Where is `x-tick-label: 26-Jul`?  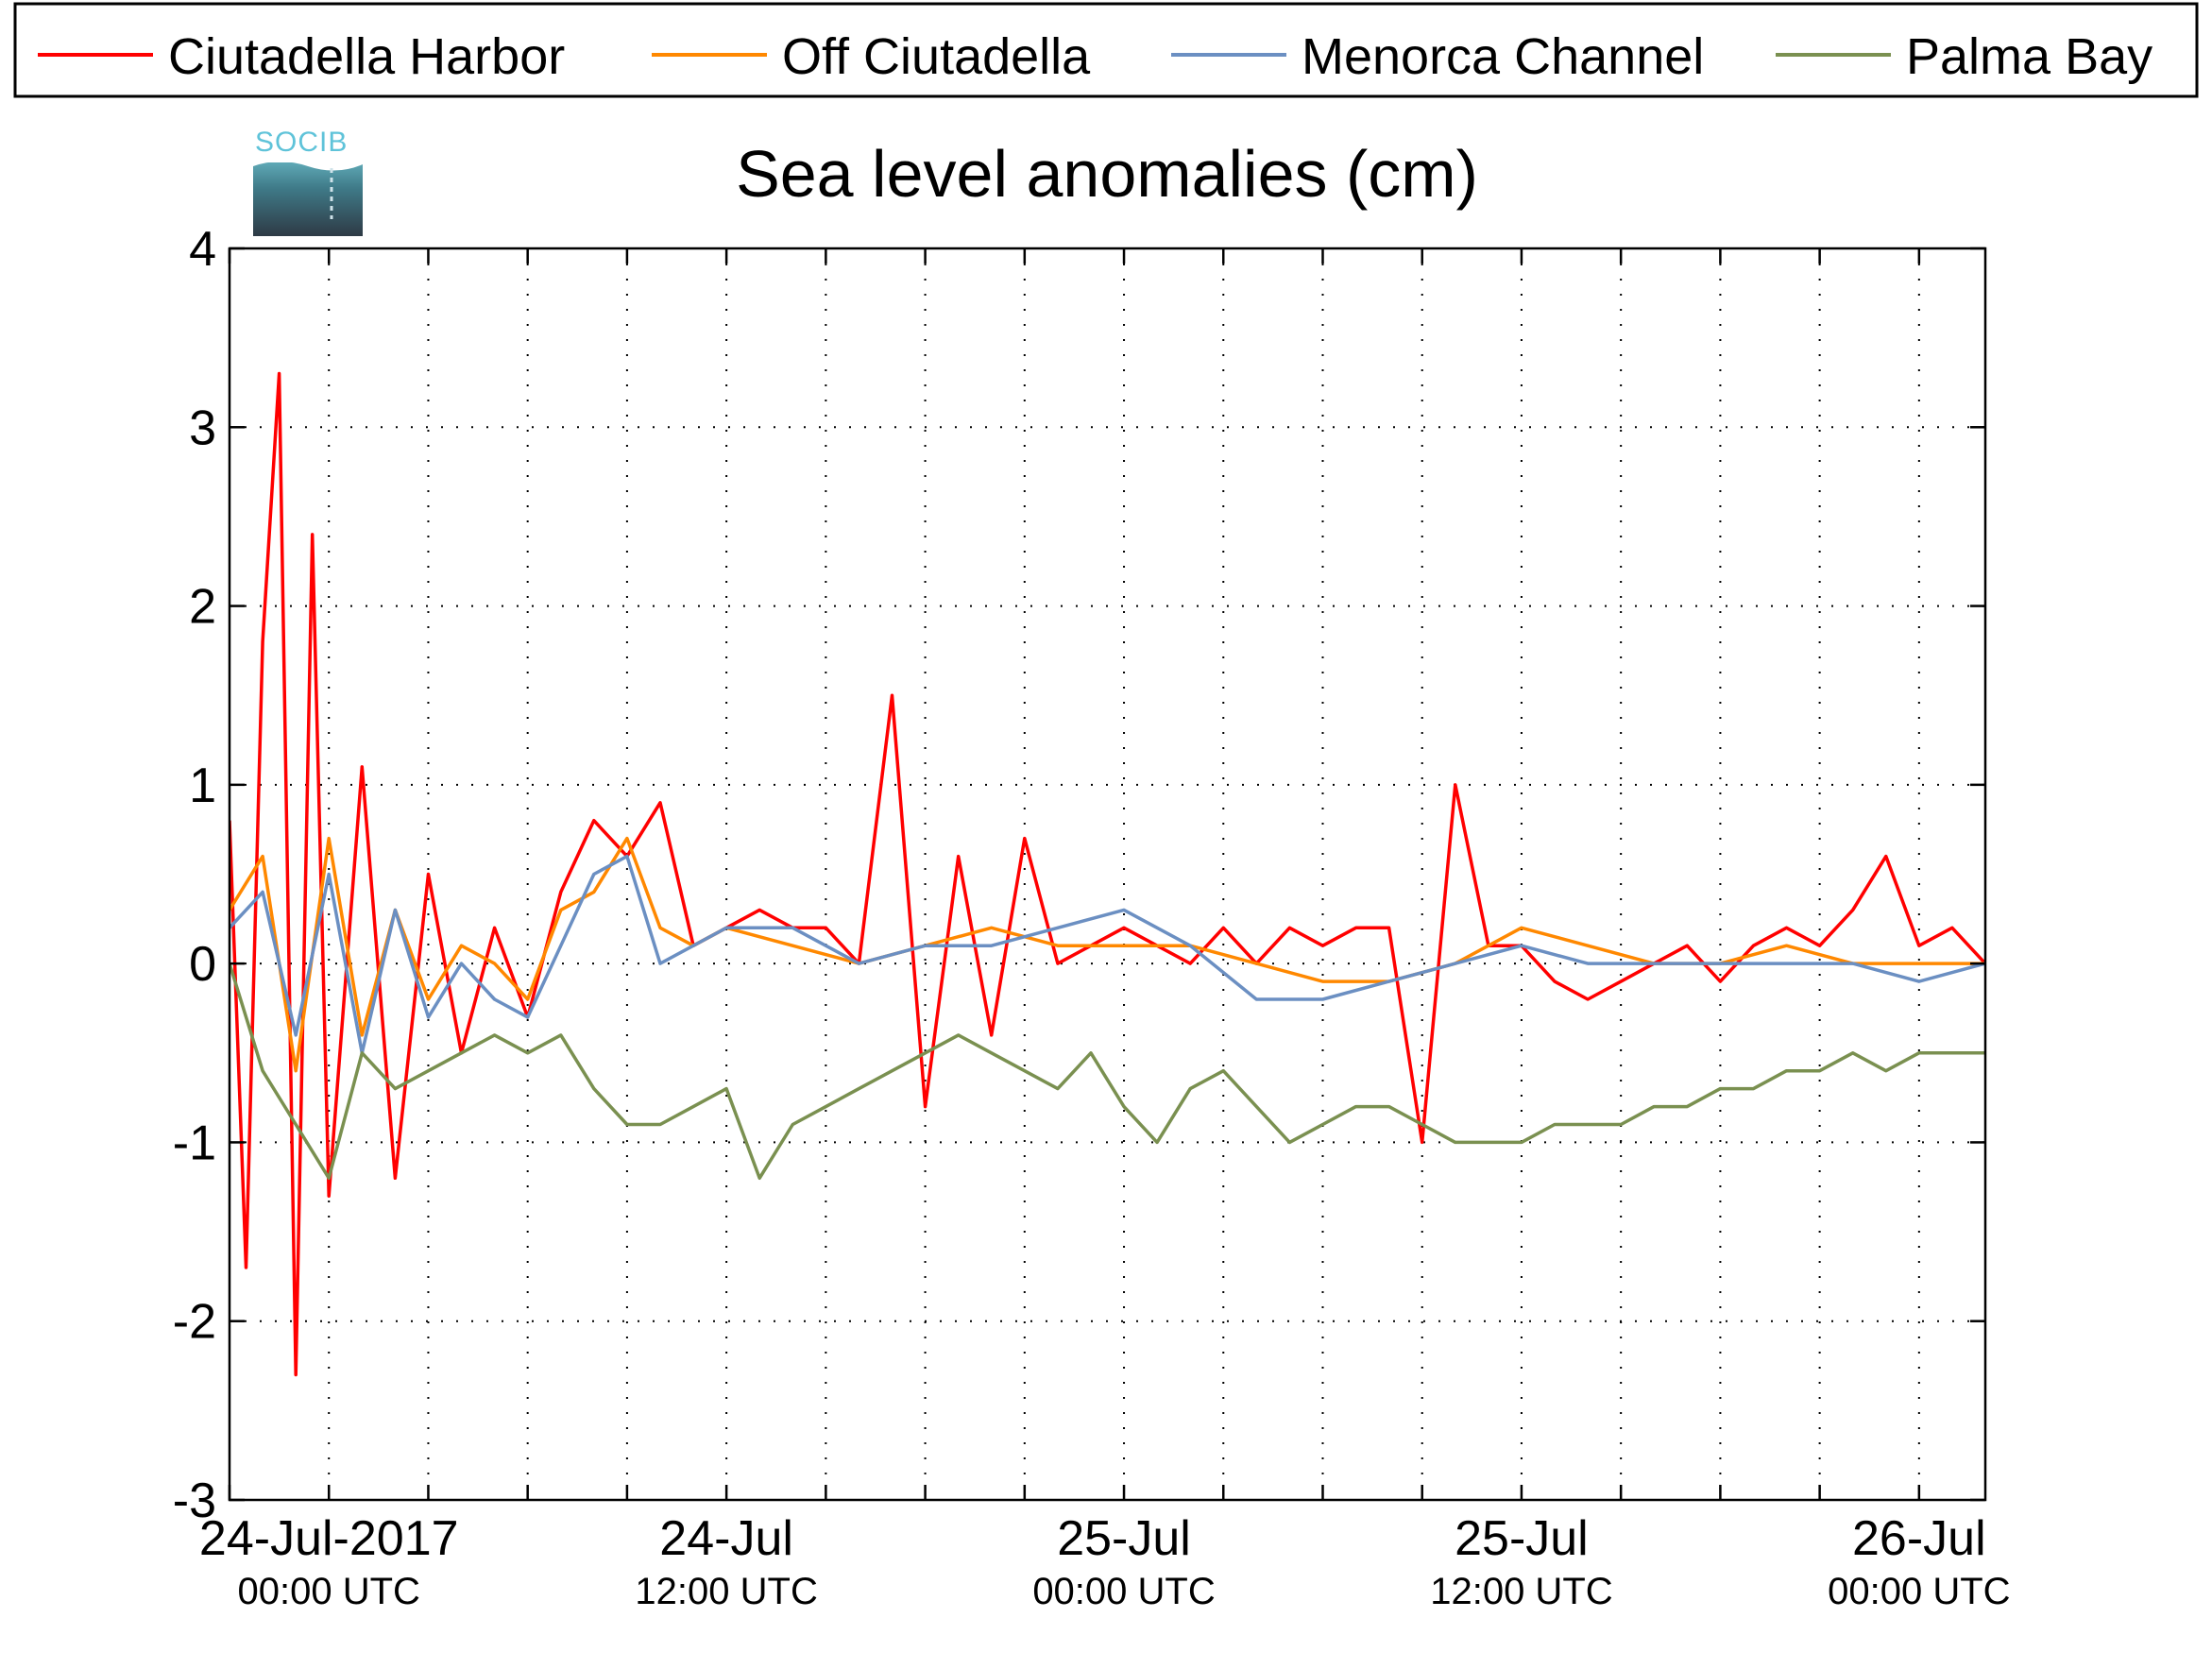 x-tick-label: 26-Jul is located at coordinates (1919, 1538).